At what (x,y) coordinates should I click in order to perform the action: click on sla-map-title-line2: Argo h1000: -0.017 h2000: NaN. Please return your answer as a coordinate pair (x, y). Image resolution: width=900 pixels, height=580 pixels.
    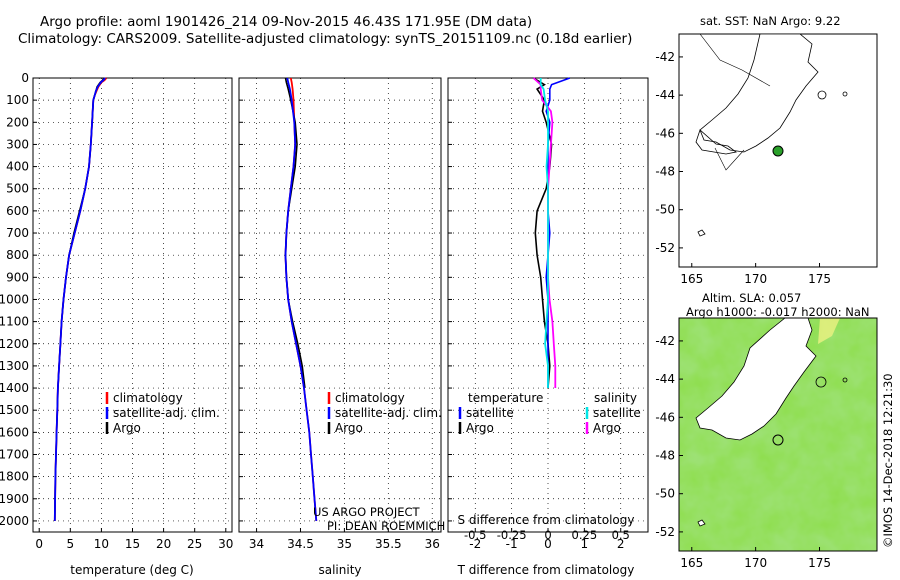
    Looking at the image, I should click on (778, 312).